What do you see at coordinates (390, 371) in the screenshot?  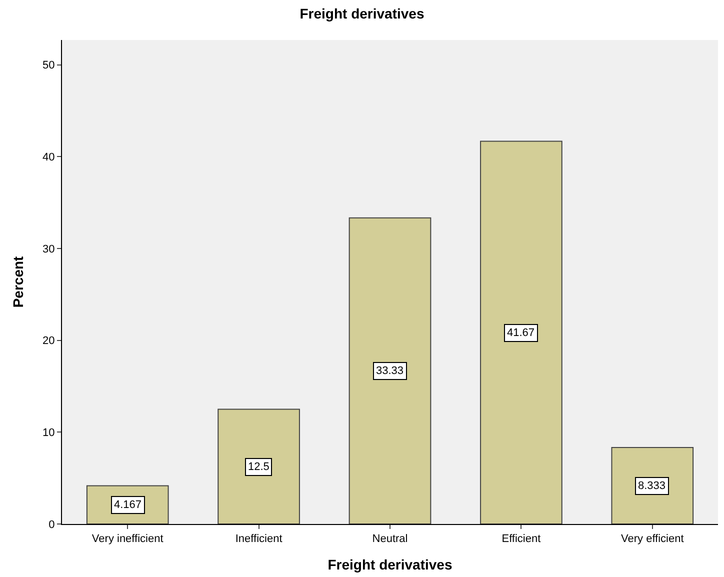 I see `data-label: 33.33` at bounding box center [390, 371].